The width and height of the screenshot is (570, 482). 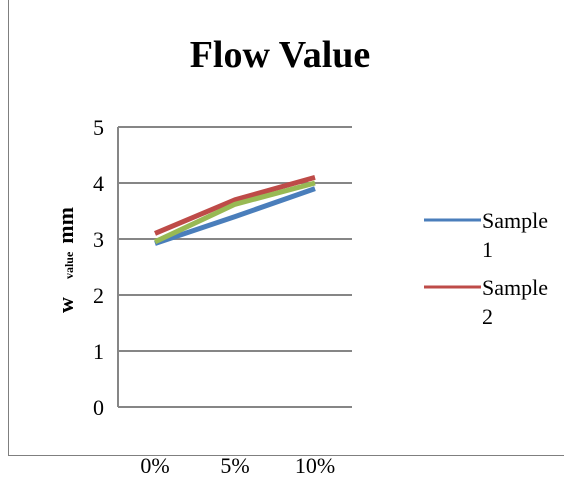 What do you see at coordinates (487, 316) in the screenshot?
I see `legend-label: 2` at bounding box center [487, 316].